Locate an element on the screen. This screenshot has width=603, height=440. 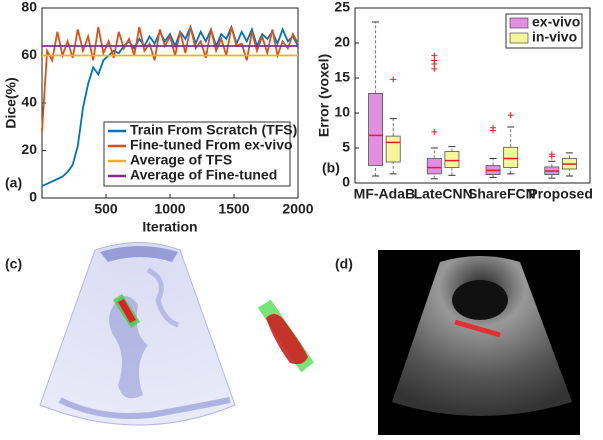
y-axis-label: Error (voxel) is located at coordinates (324, 95).